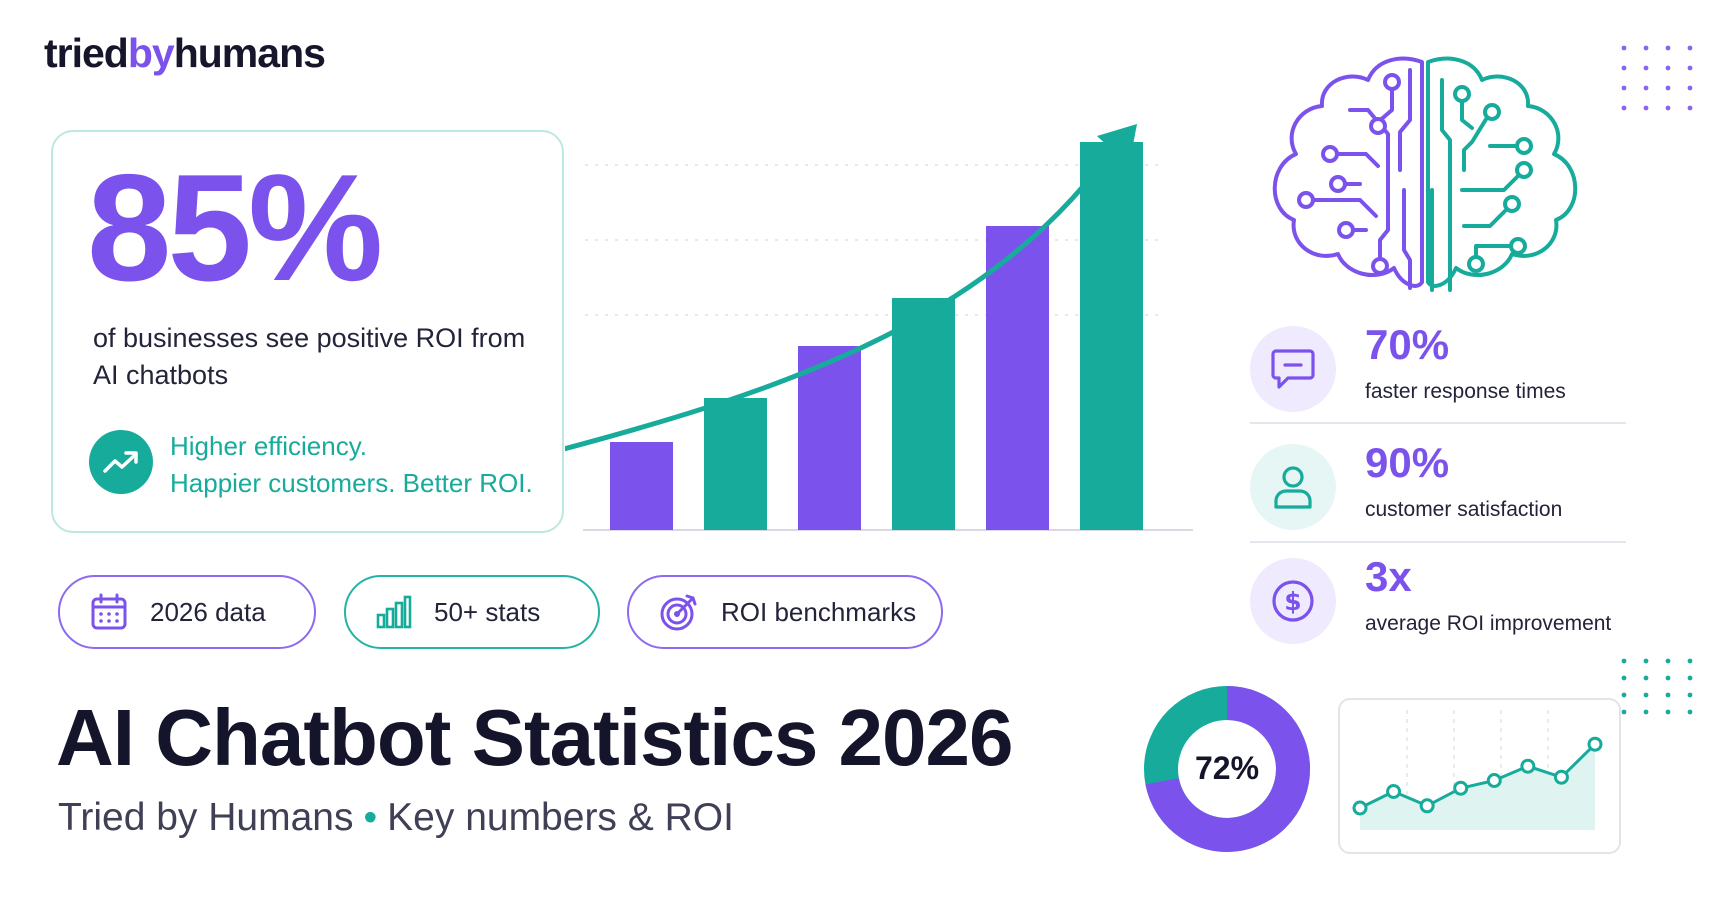 The width and height of the screenshot is (1731, 909). What do you see at coordinates (121, 462) in the screenshot?
I see `trend-up-icon` at bounding box center [121, 462].